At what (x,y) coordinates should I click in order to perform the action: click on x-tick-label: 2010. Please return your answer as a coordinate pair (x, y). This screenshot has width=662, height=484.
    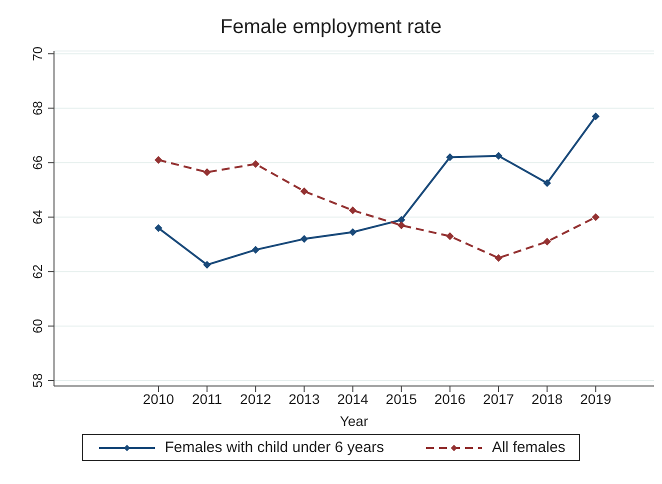
    Looking at the image, I should click on (158, 398).